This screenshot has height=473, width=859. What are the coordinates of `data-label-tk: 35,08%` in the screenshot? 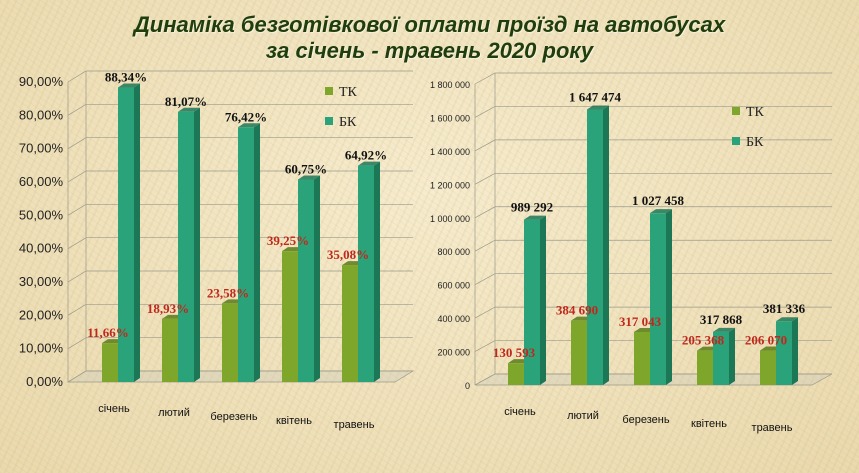 It's located at (348, 254).